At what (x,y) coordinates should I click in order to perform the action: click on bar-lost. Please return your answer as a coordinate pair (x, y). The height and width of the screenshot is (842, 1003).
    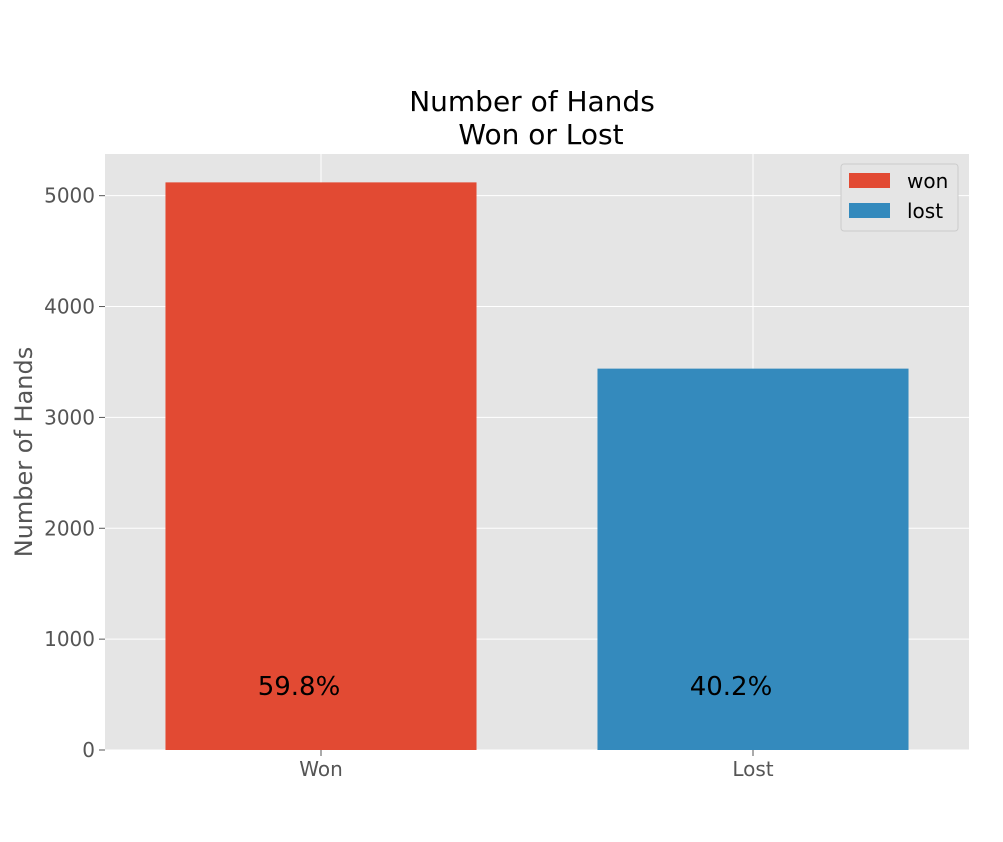
    Looking at the image, I should click on (753, 559).